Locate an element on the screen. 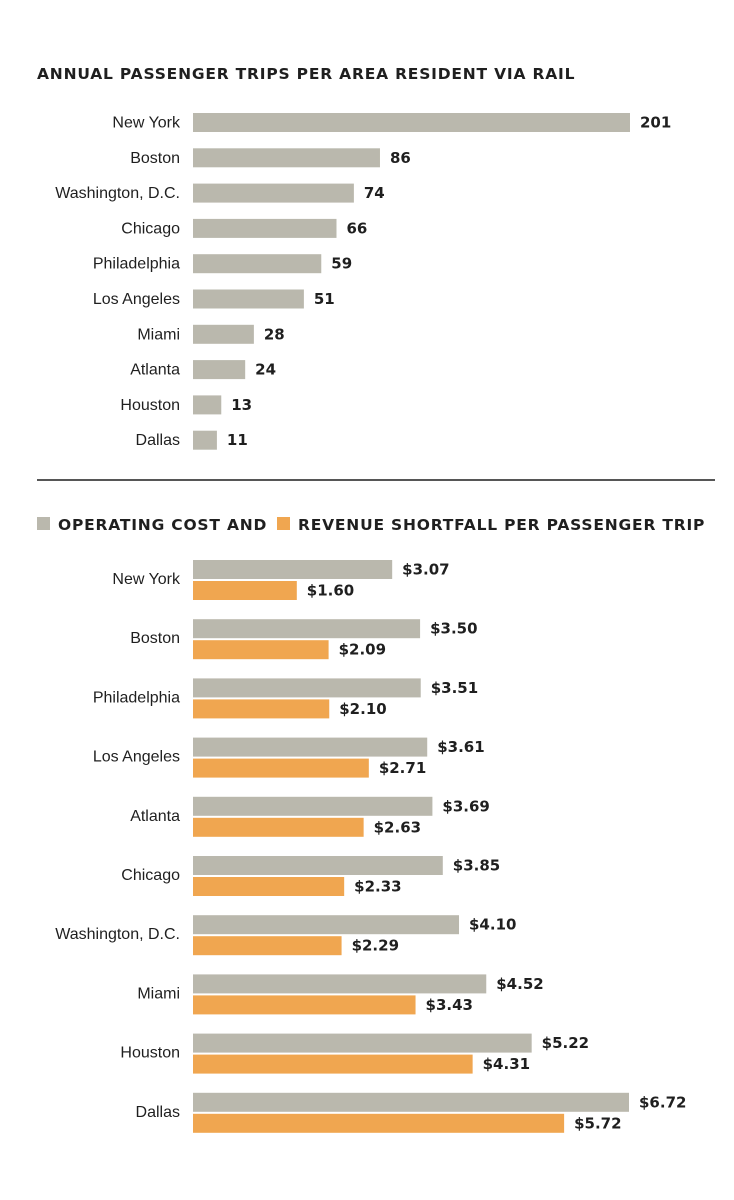 The width and height of the screenshot is (734, 1200). bar-revenue-shortfall-philadelphia is located at coordinates (261, 709).